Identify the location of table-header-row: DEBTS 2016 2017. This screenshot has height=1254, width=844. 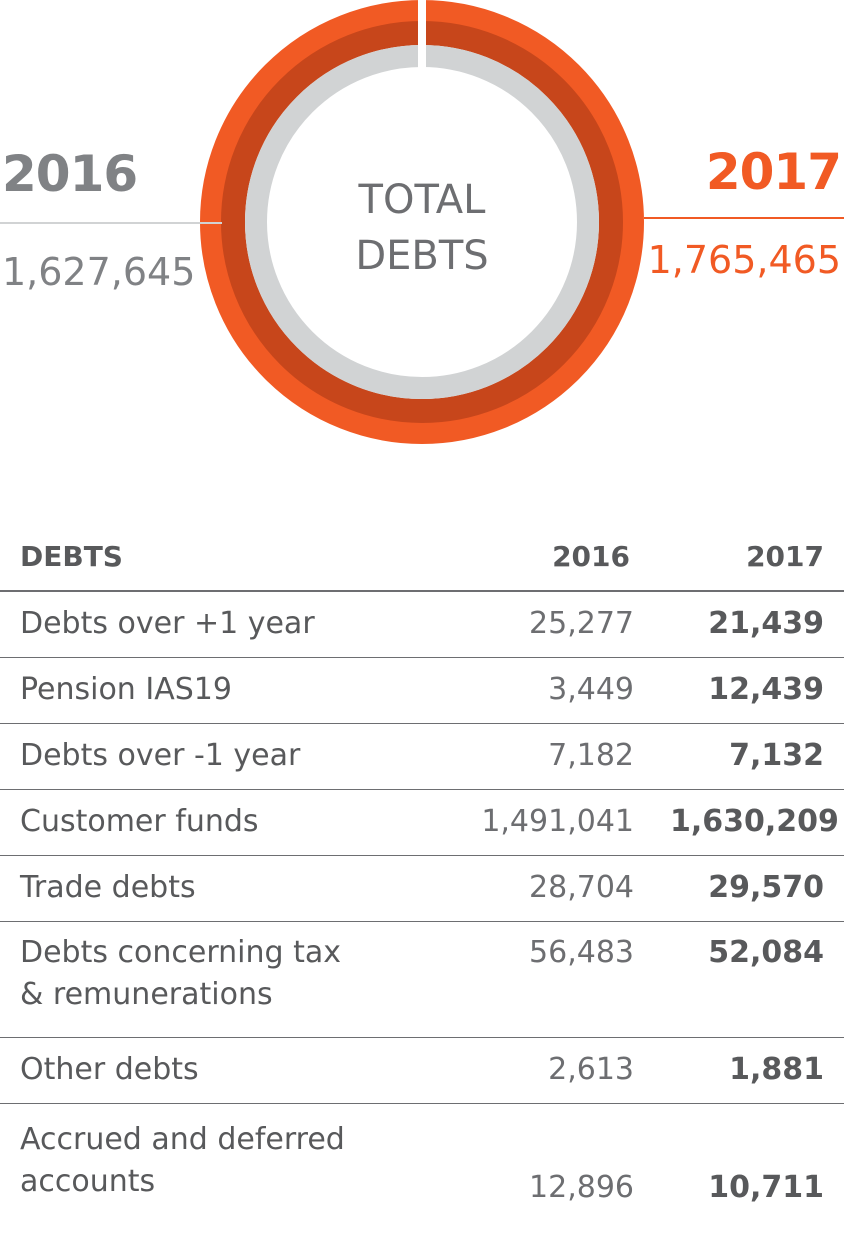
(422, 557).